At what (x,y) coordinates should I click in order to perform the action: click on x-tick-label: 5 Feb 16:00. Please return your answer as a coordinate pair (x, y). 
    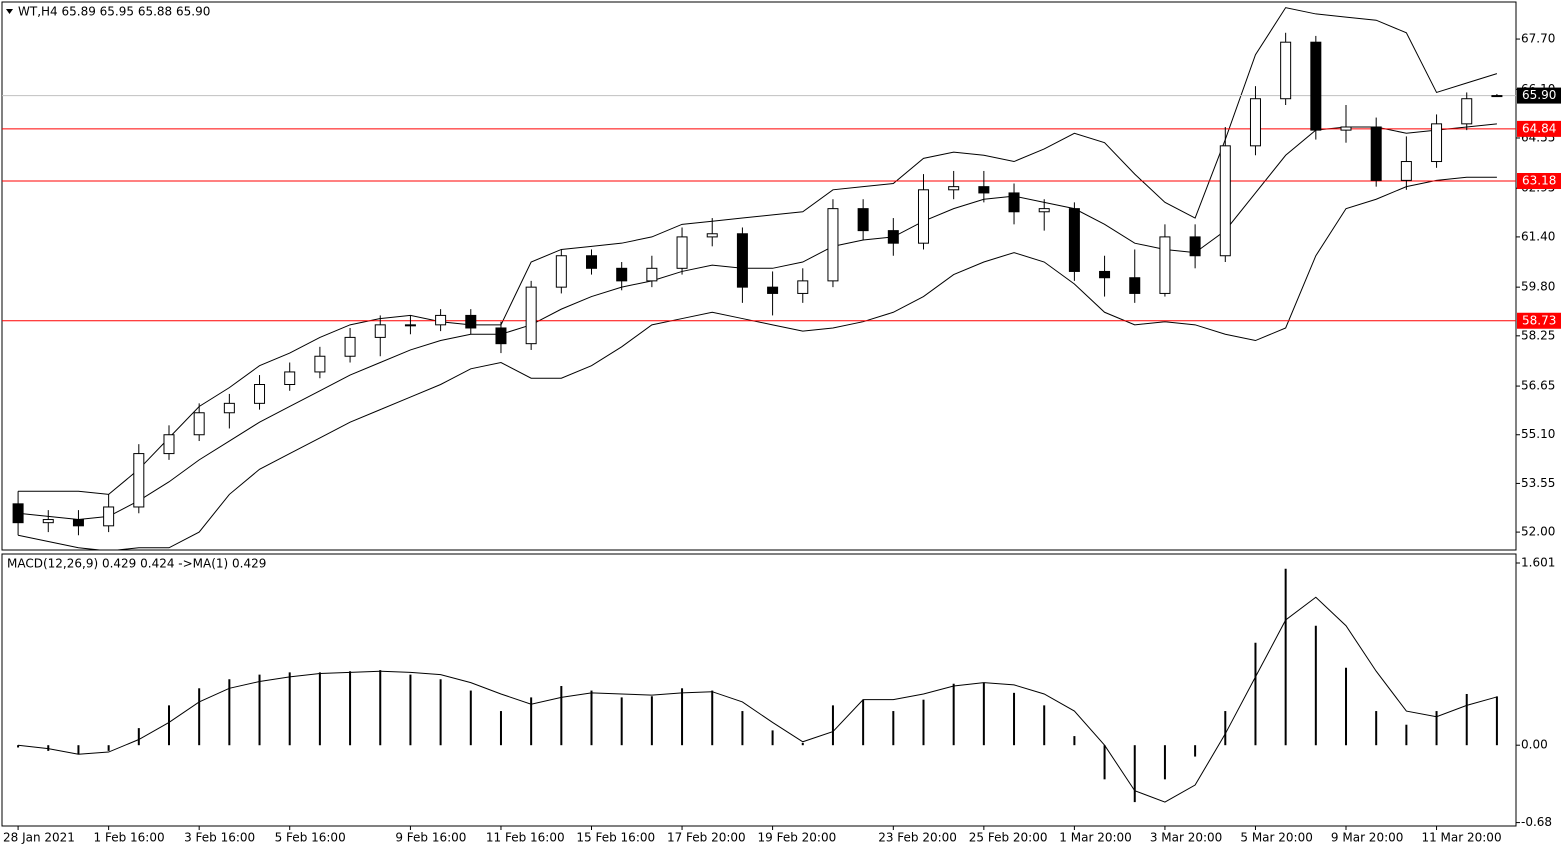
    Looking at the image, I should click on (310, 838).